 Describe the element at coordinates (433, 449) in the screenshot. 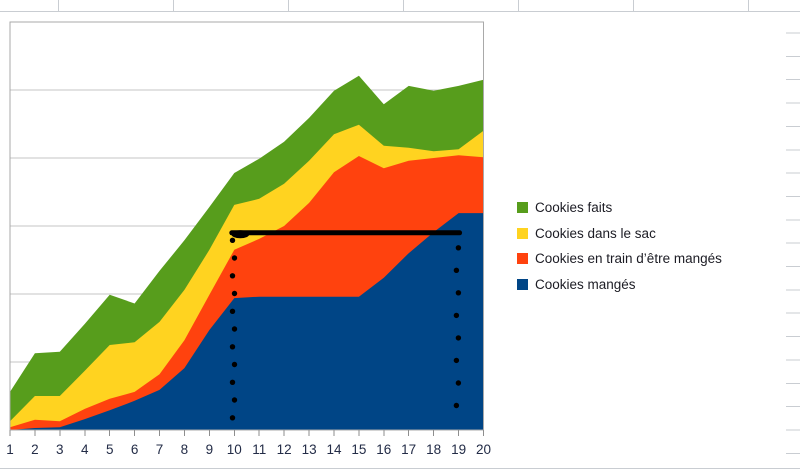

I see `x-axis-label: 18` at that location.